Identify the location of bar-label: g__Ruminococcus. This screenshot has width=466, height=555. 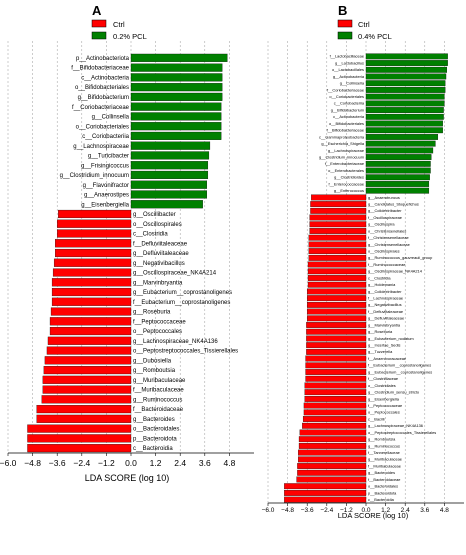
(384, 445).